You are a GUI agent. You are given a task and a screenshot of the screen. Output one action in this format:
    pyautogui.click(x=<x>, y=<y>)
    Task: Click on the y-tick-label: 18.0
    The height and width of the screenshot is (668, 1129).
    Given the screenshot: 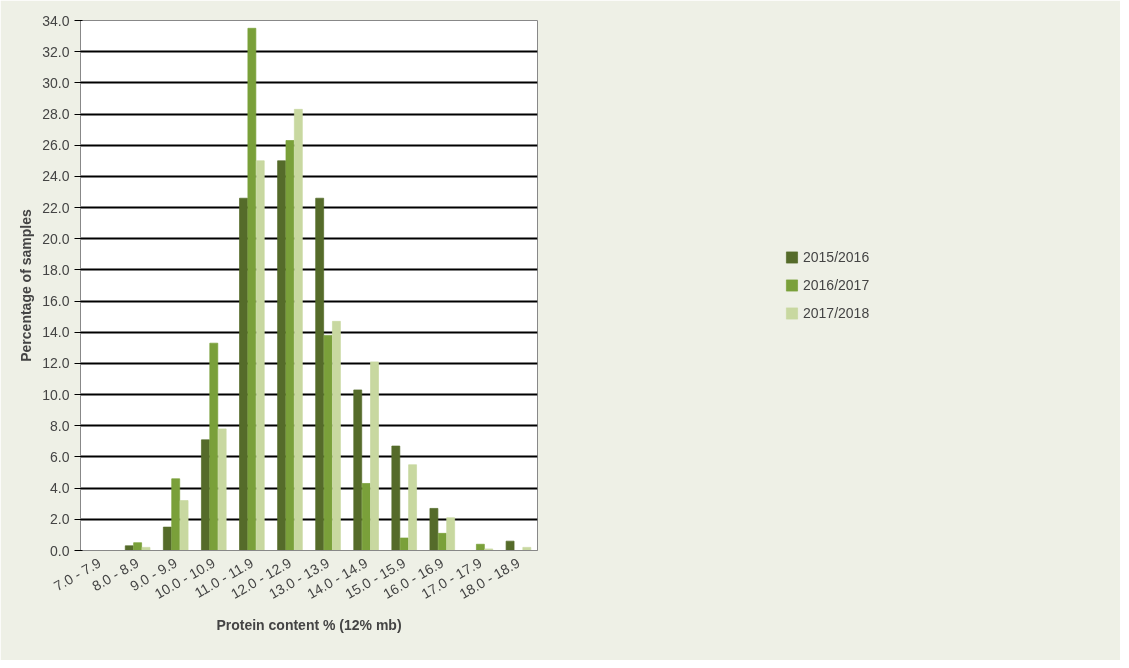 What is the action you would take?
    pyautogui.click(x=56, y=269)
    